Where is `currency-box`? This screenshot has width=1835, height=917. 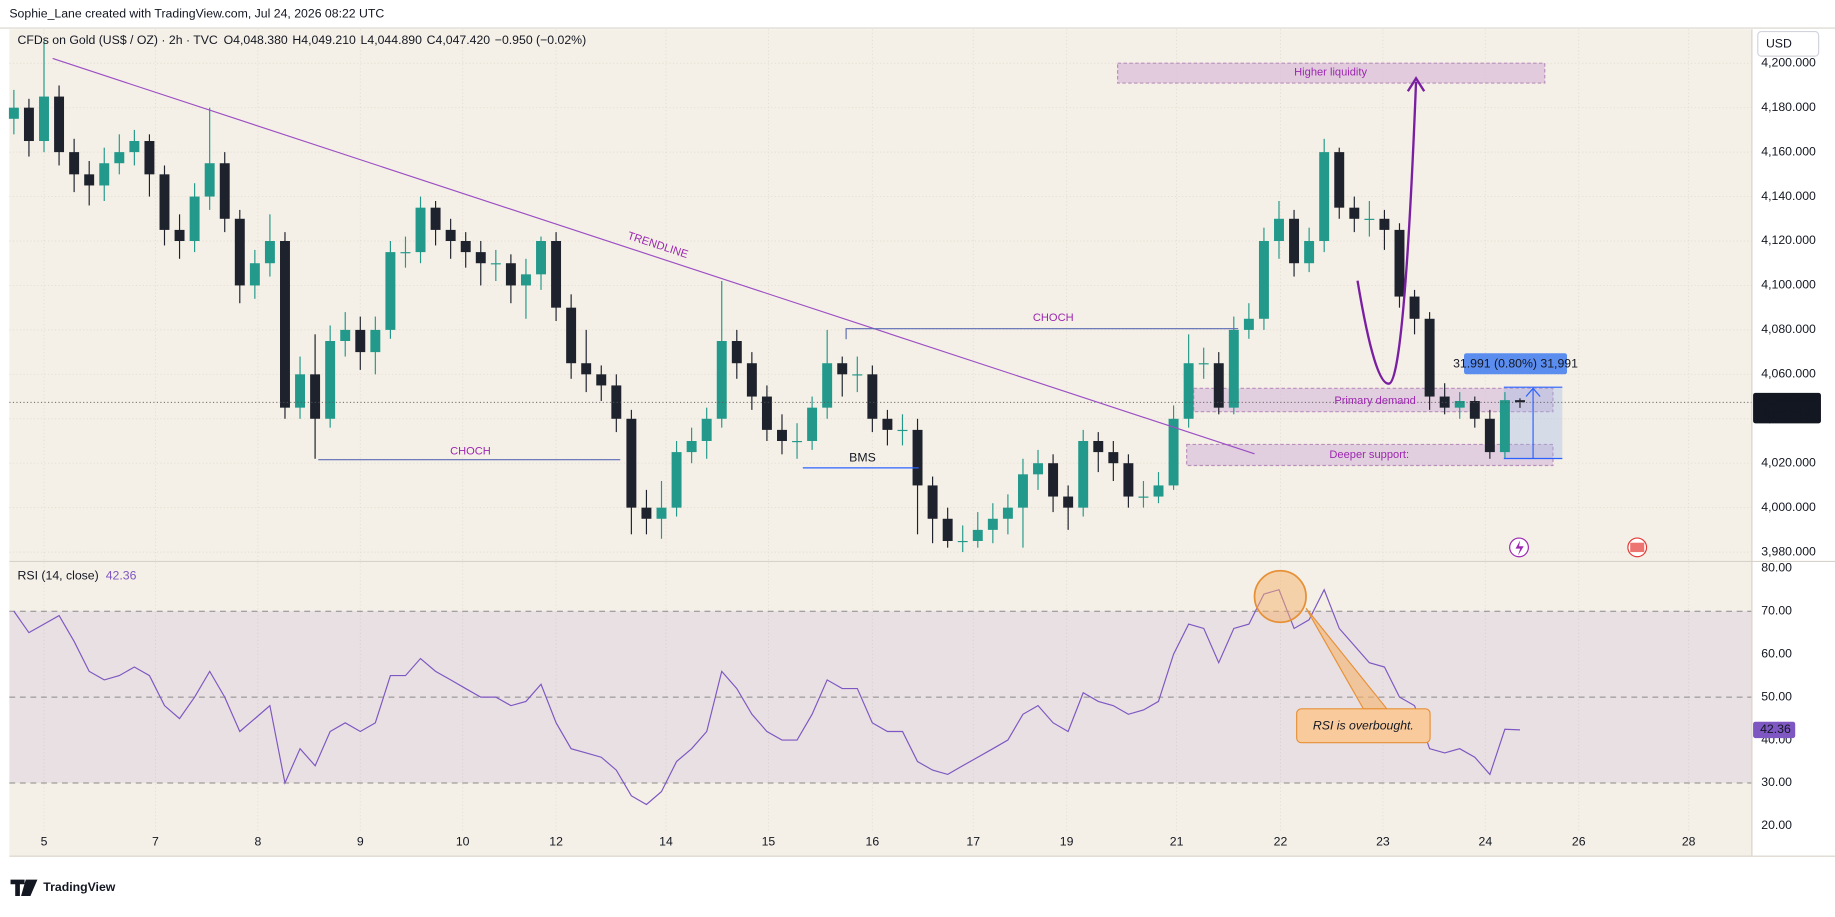 currency-box is located at coordinates (1788, 43).